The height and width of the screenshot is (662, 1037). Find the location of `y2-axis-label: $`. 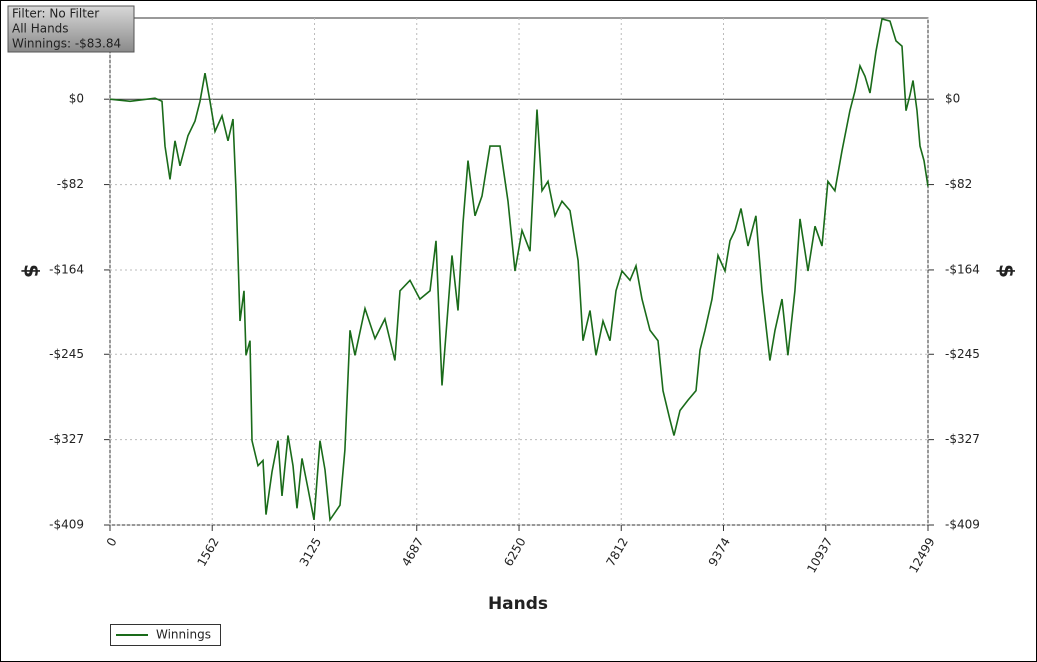

y2-axis-label: $ is located at coordinates (1007, 271).